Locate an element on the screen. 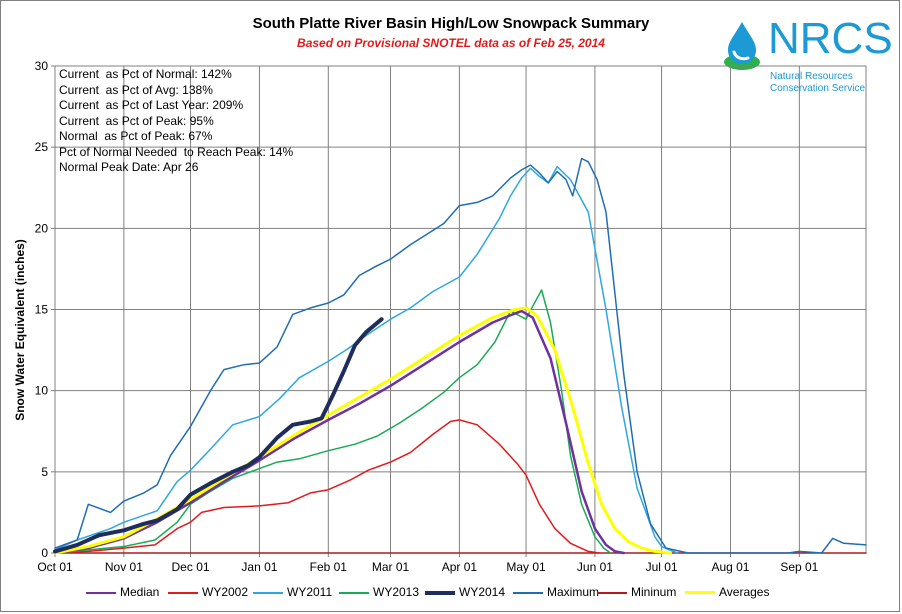  legend-label: WY2002 is located at coordinates (225, 592).